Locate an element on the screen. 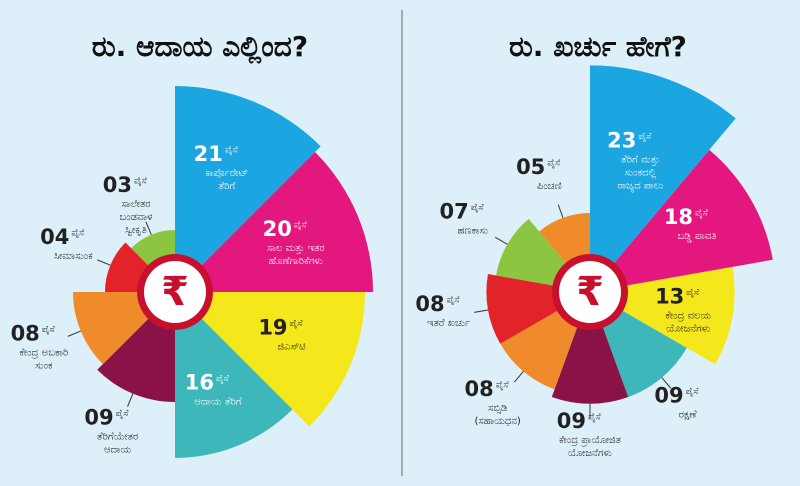 This screenshot has height=486, width=800. segment-label: 07 ಪೈಸೆ ಹಣಕಾಸು is located at coordinates (464, 217).